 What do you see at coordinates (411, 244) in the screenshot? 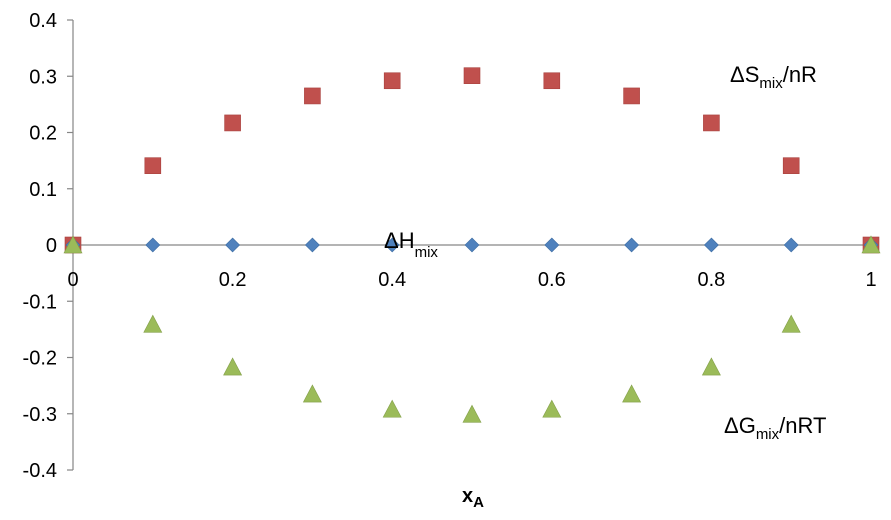
I see `series-label-dh: ΔHmix` at bounding box center [411, 244].